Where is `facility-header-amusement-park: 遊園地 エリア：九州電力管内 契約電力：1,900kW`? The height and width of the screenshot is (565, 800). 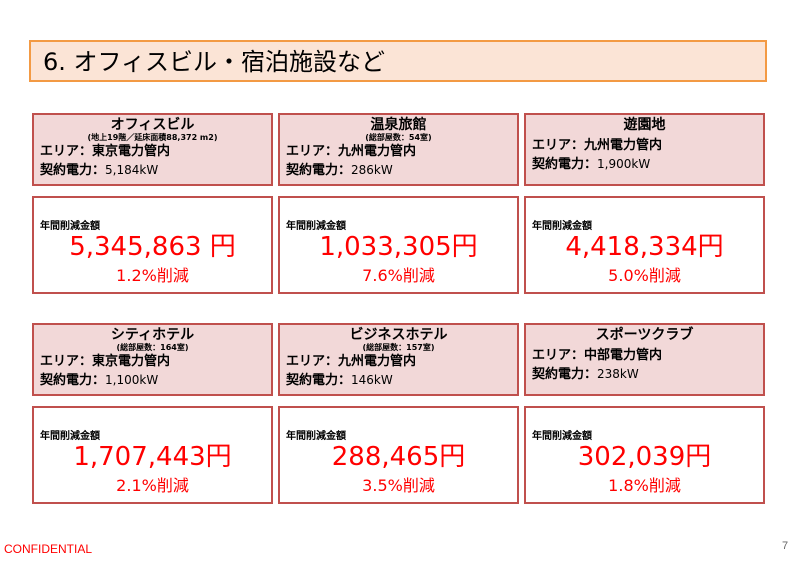
facility-header-amusement-park: 遊園地 エリア：九州電力管内 契約電力：1,900kW is located at coordinates (644, 149).